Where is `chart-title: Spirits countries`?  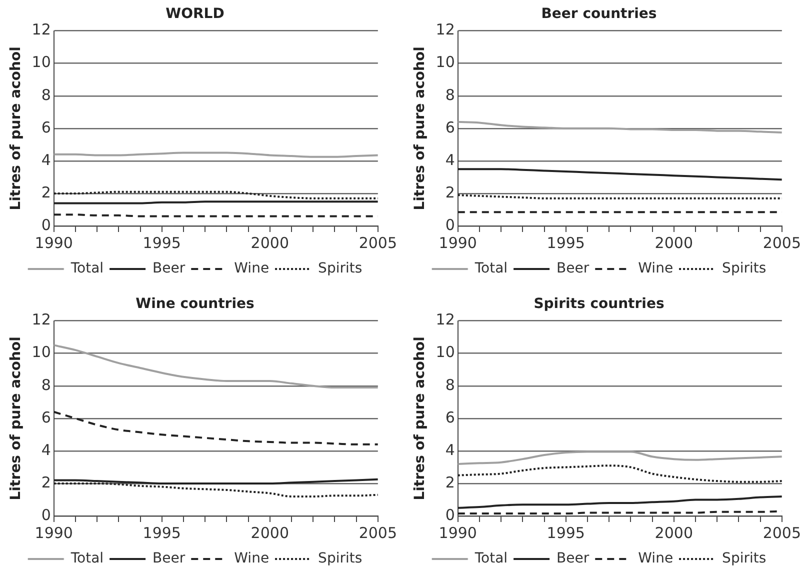
chart-title: Spirits countries is located at coordinates (599, 304).